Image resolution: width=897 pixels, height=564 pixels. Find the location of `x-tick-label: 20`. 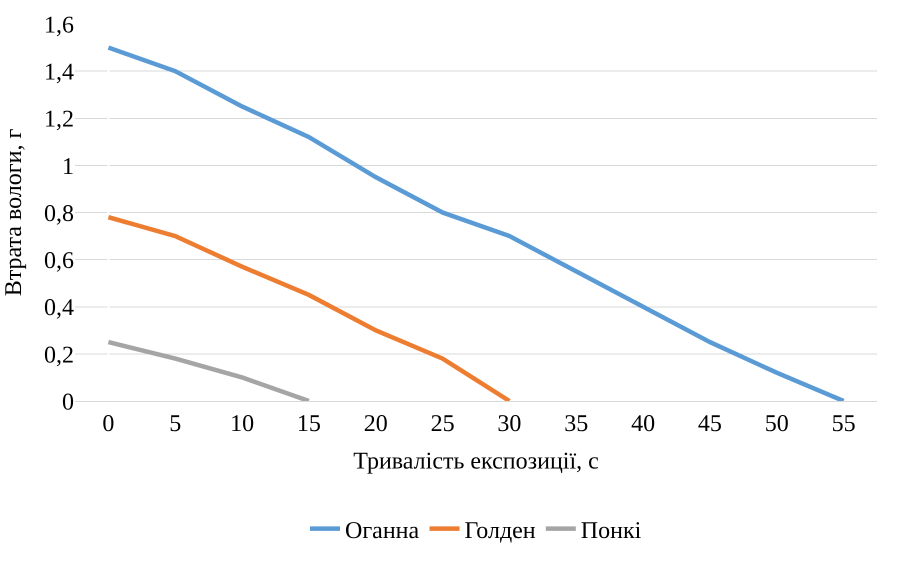

x-tick-label: 20 is located at coordinates (376, 423).